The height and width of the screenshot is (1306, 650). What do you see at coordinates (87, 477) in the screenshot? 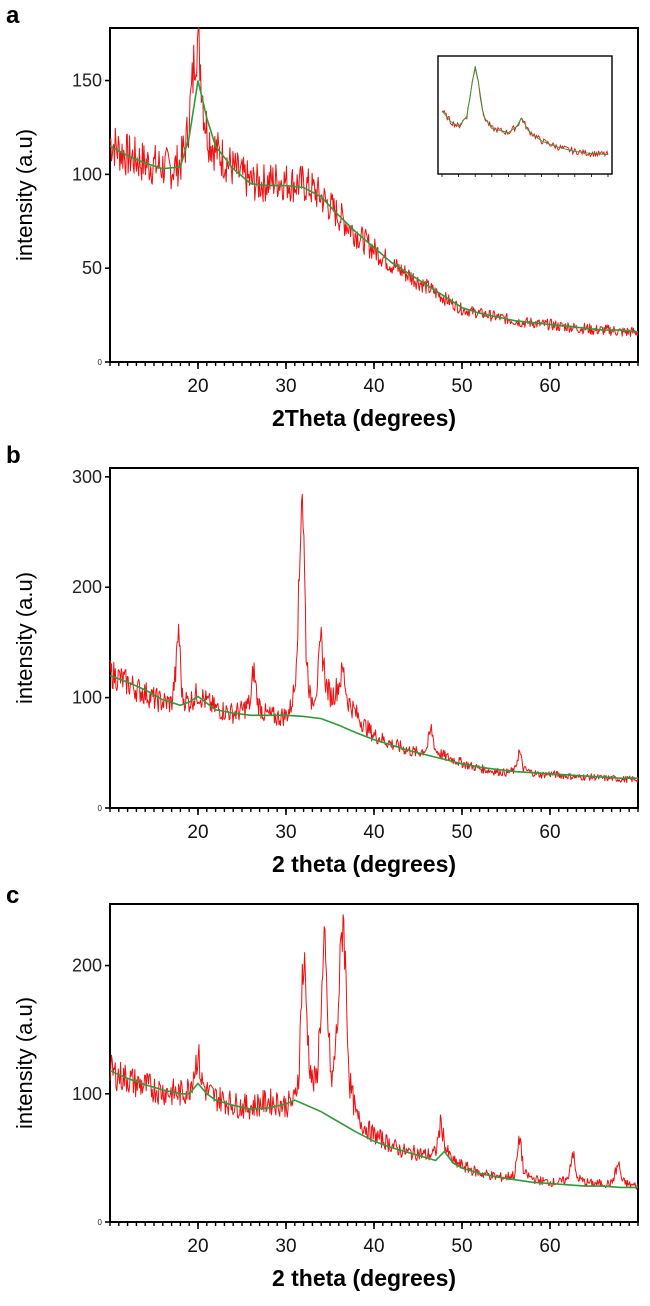
I see `y-tick-label: 300` at bounding box center [87, 477].